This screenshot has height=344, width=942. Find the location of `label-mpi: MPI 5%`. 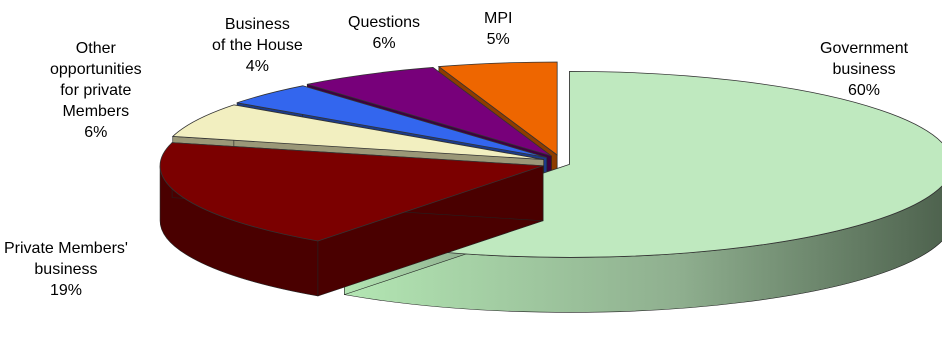

label-mpi: MPI 5% is located at coordinates (498, 29).